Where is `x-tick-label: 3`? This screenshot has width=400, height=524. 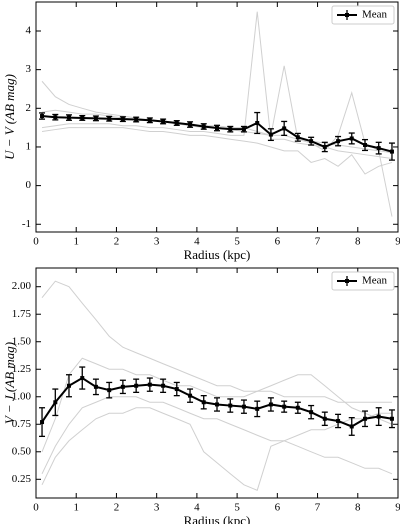 x-tick-label: 3 is located at coordinates (157, 508).